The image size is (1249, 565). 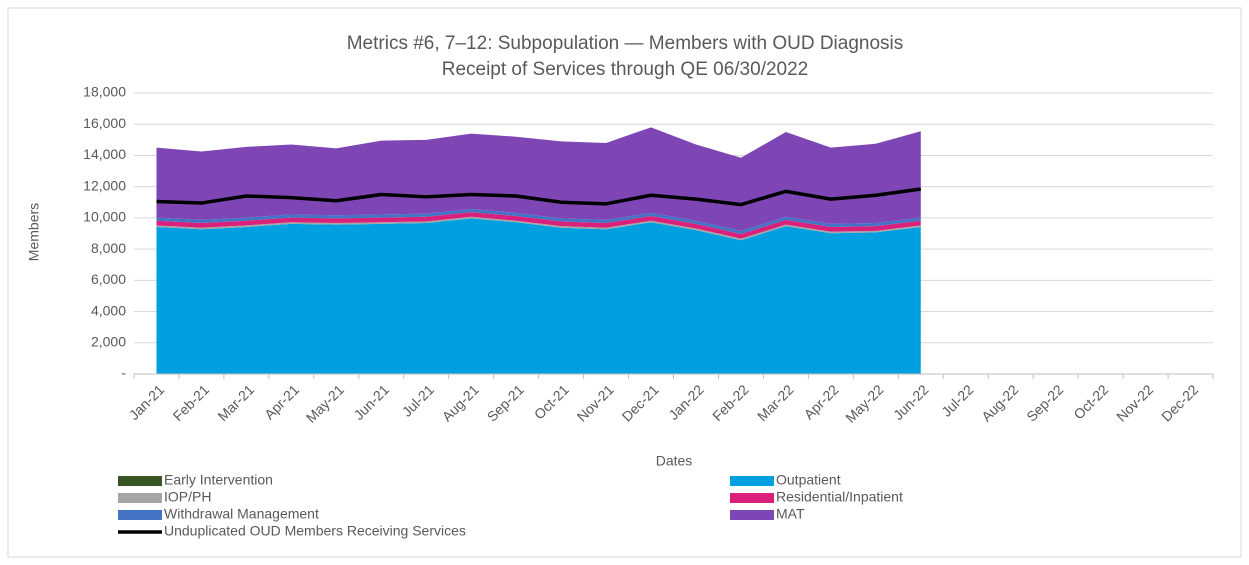 What do you see at coordinates (790, 514) in the screenshot?
I see `legend-label: MAT` at bounding box center [790, 514].